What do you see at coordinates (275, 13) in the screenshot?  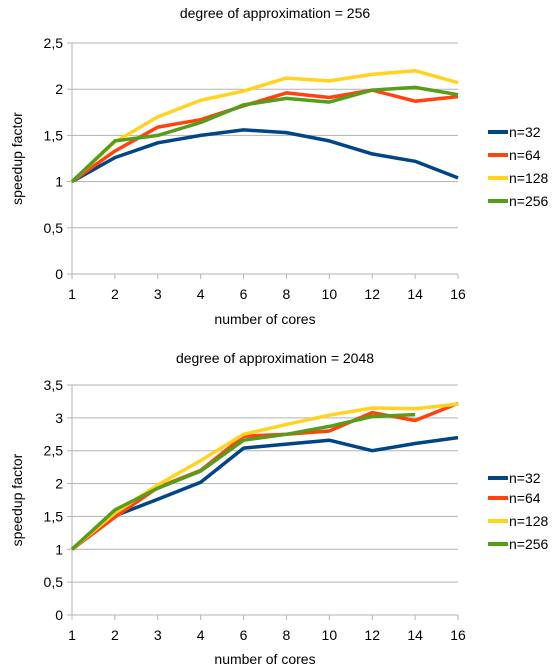 I see `chart-title: degree of approximation = 256` at bounding box center [275, 13].